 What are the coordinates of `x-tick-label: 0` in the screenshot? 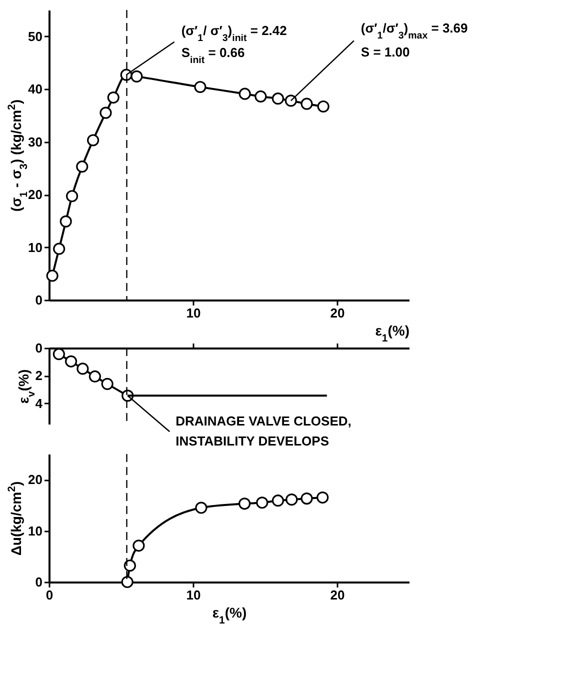 It's located at (50, 595).